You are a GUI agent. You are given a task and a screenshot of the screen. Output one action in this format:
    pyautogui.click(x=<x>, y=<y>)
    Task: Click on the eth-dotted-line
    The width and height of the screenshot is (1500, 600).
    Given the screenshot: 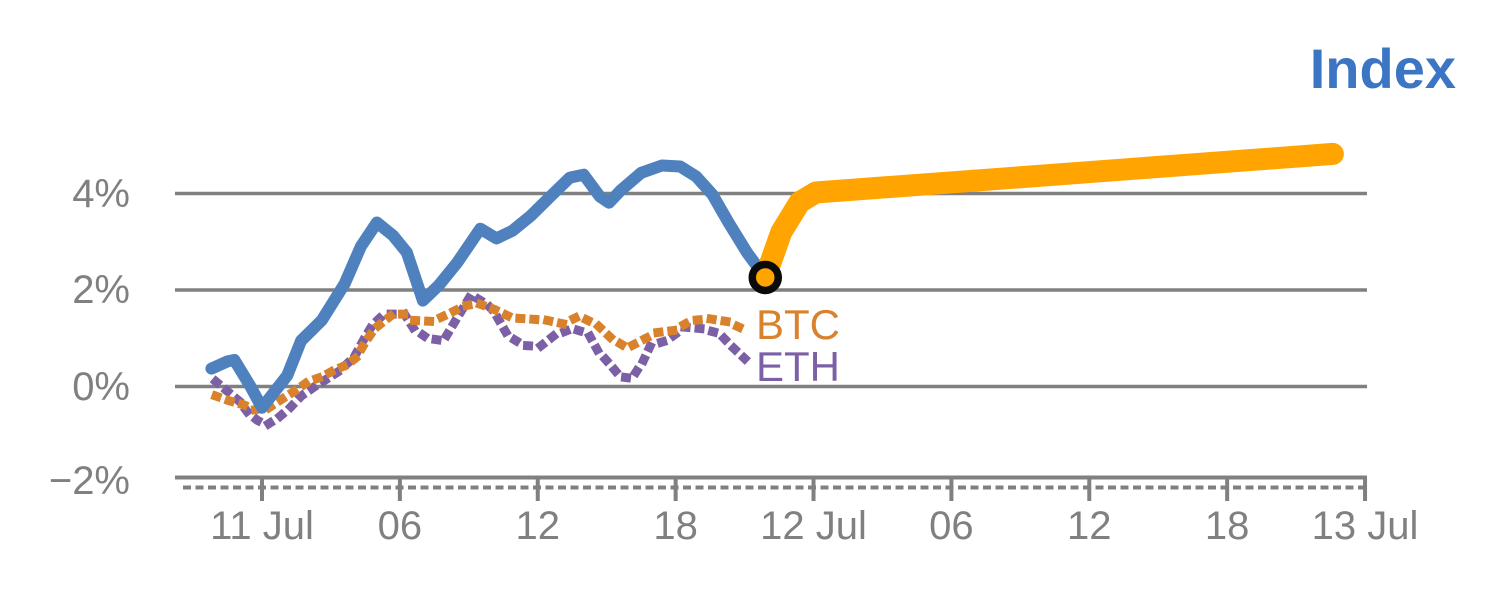 What is the action you would take?
    pyautogui.click(x=480, y=360)
    